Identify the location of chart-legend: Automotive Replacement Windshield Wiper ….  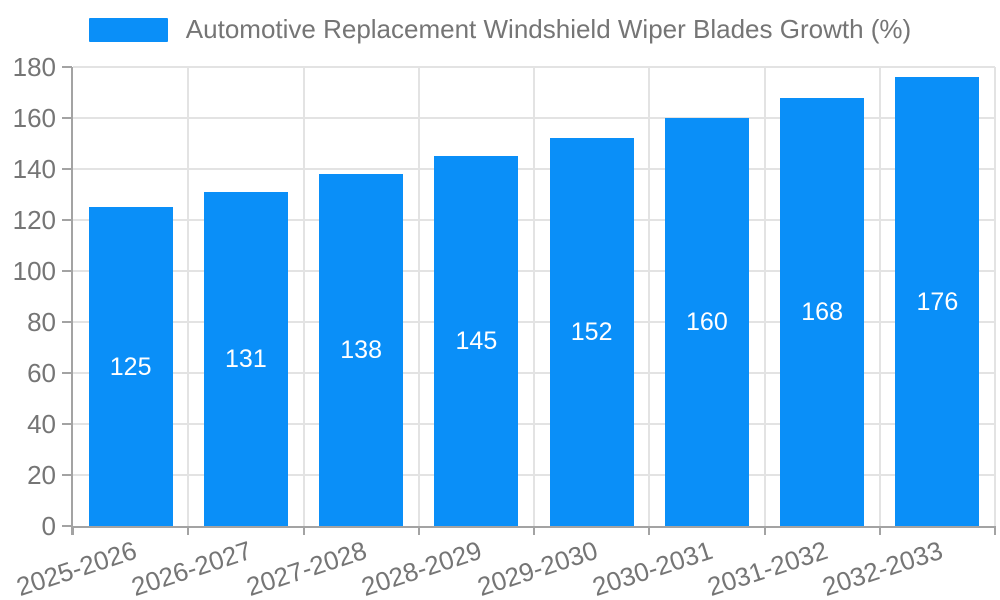
(500, 29).